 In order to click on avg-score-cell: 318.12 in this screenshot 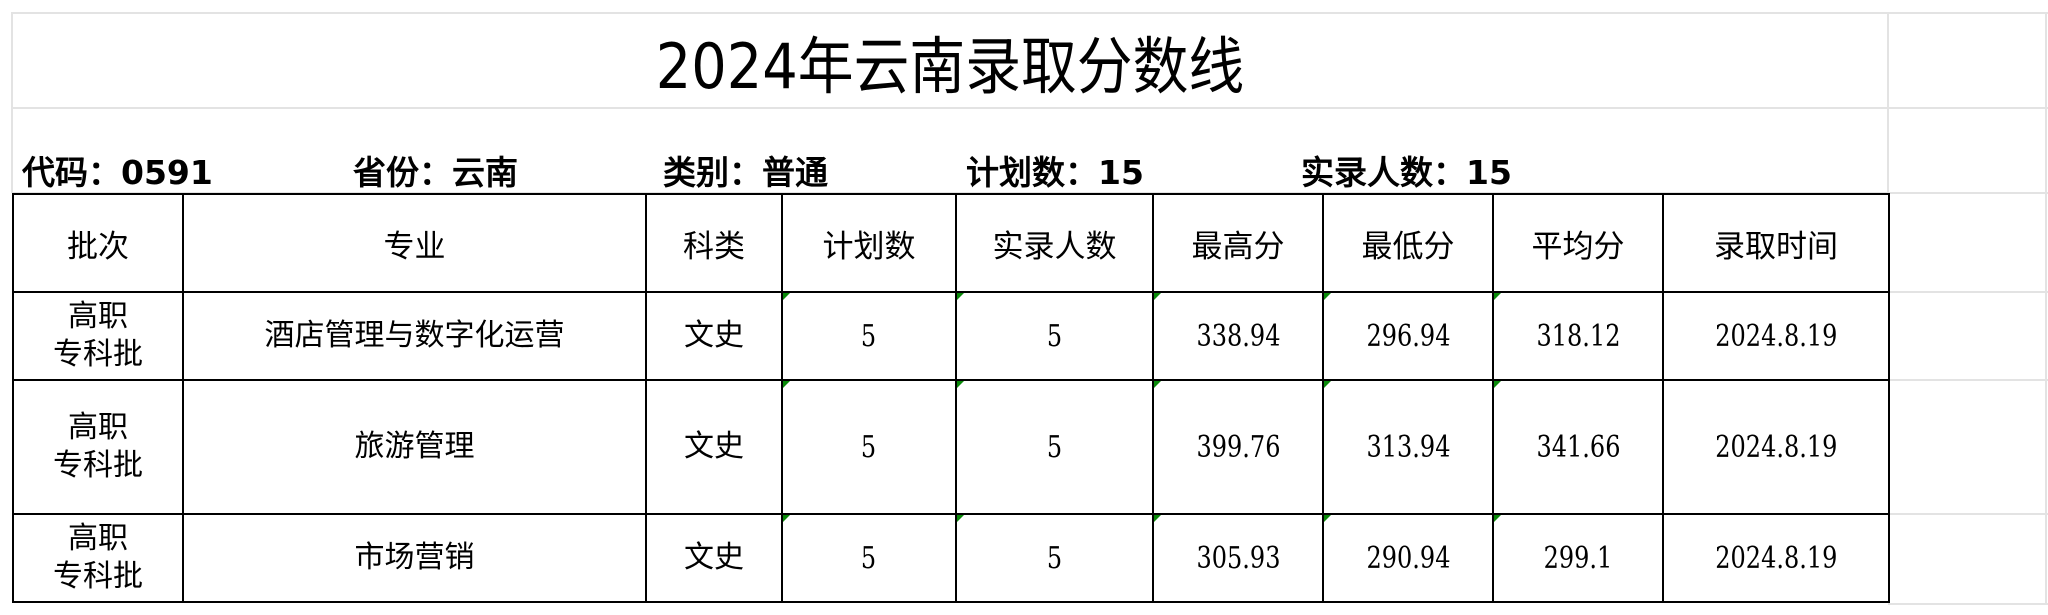, I will do `click(1578, 336)`.